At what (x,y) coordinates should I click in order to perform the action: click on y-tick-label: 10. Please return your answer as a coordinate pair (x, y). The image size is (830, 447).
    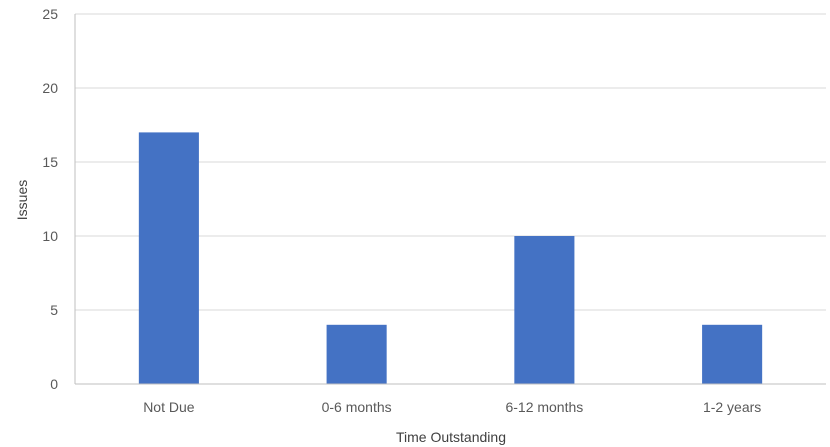
    Looking at the image, I should click on (50, 236).